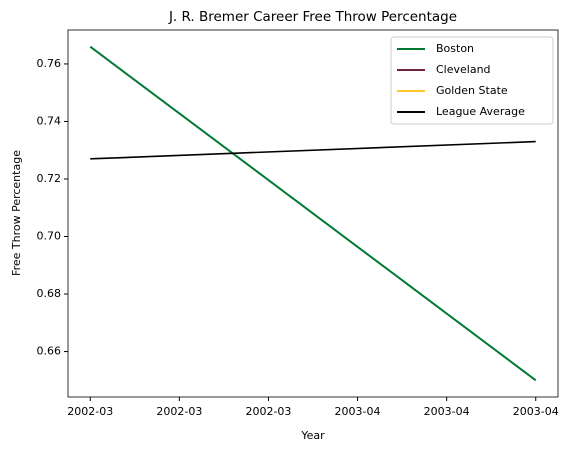  What do you see at coordinates (49, 178) in the screenshot?
I see `y-tick-label: 0.72` at bounding box center [49, 178].